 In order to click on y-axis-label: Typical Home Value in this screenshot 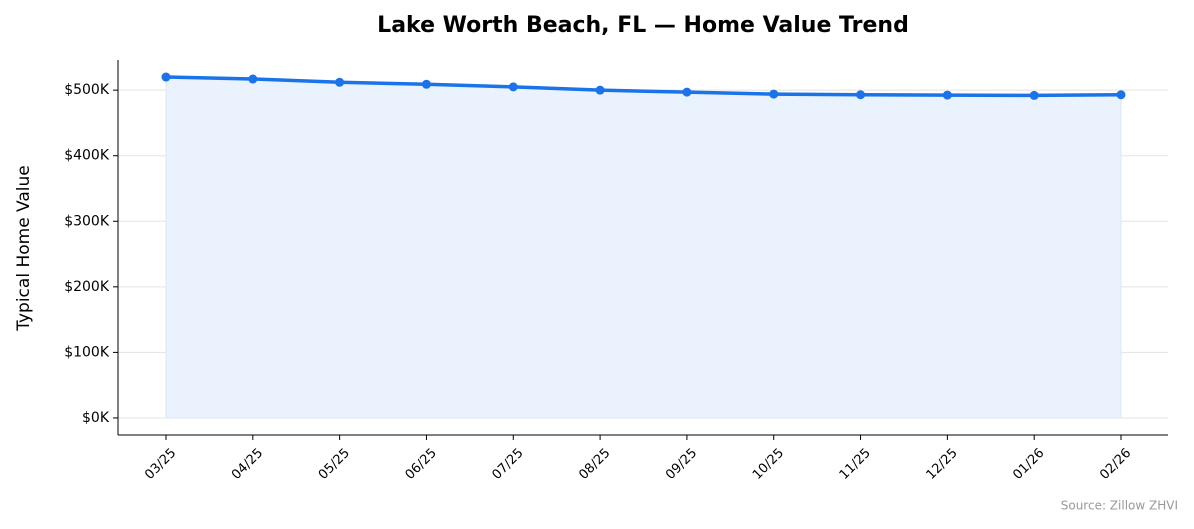, I will do `click(24, 248)`.